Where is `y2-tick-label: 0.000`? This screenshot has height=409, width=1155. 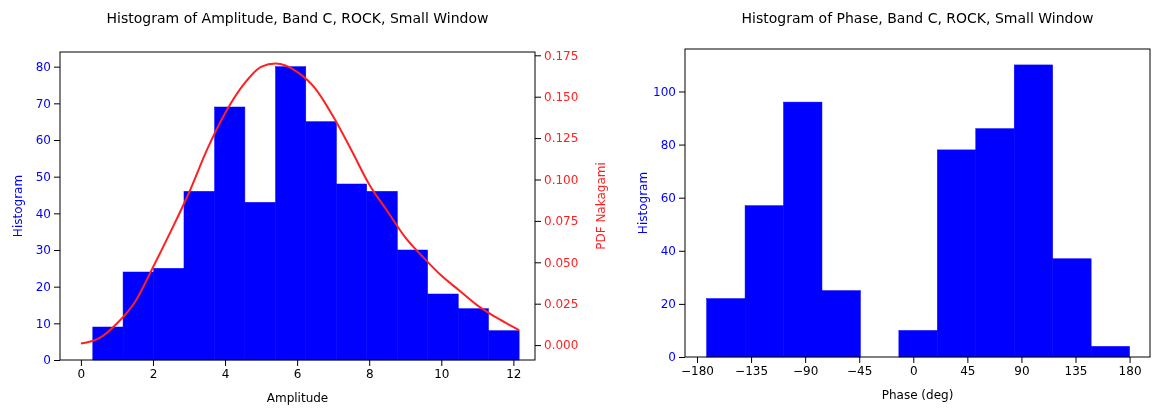 y2-tick-label: 0.000 is located at coordinates (561, 345).